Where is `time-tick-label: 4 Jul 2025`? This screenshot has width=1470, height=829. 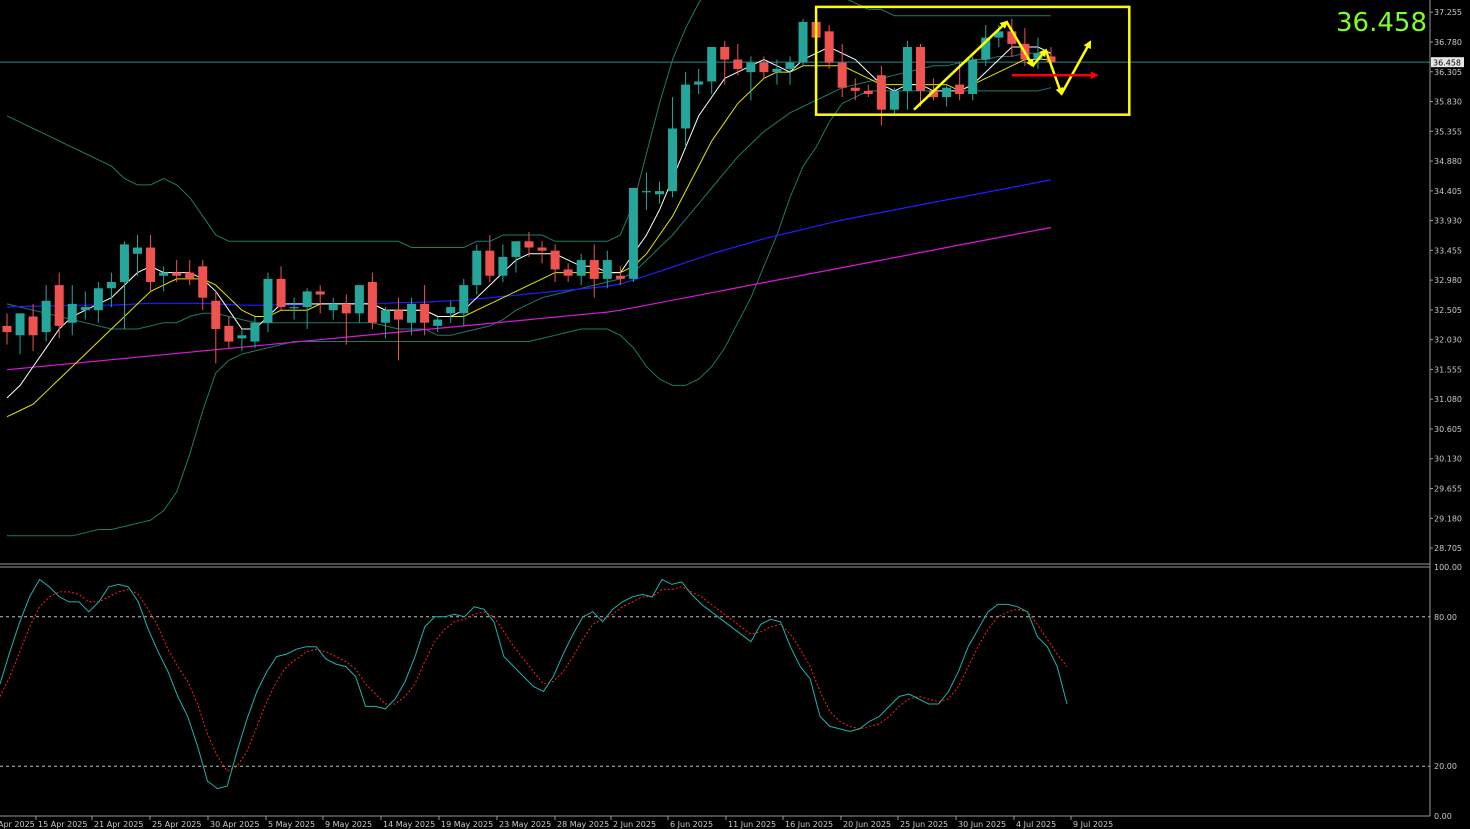
time-tick-label: 4 Jul 2025 is located at coordinates (1036, 824).